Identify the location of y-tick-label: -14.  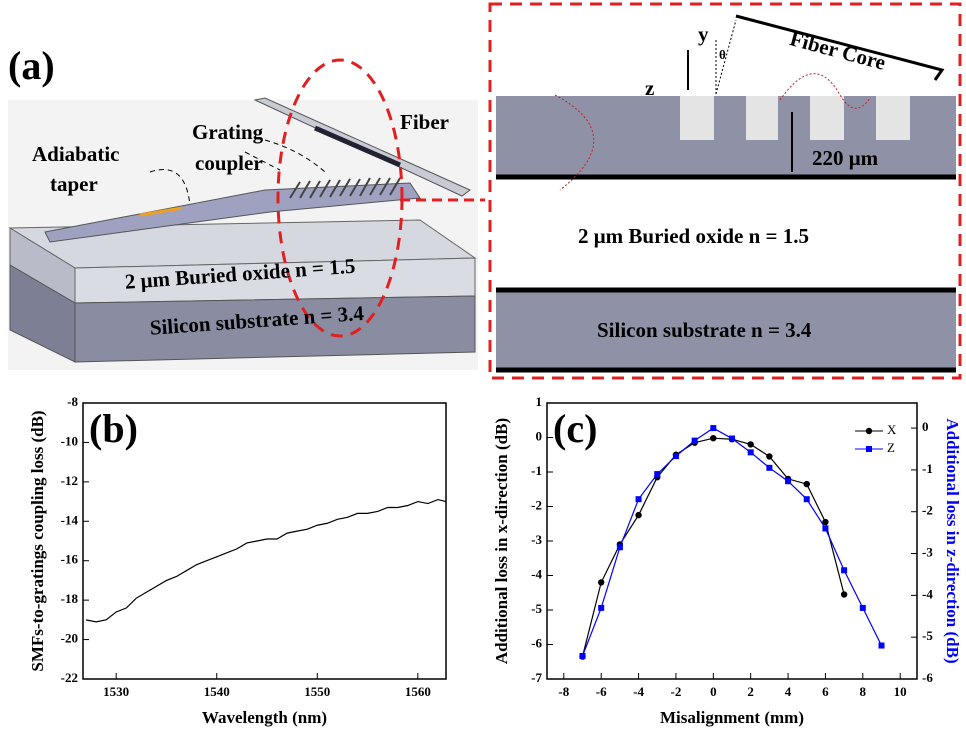
(70, 519).